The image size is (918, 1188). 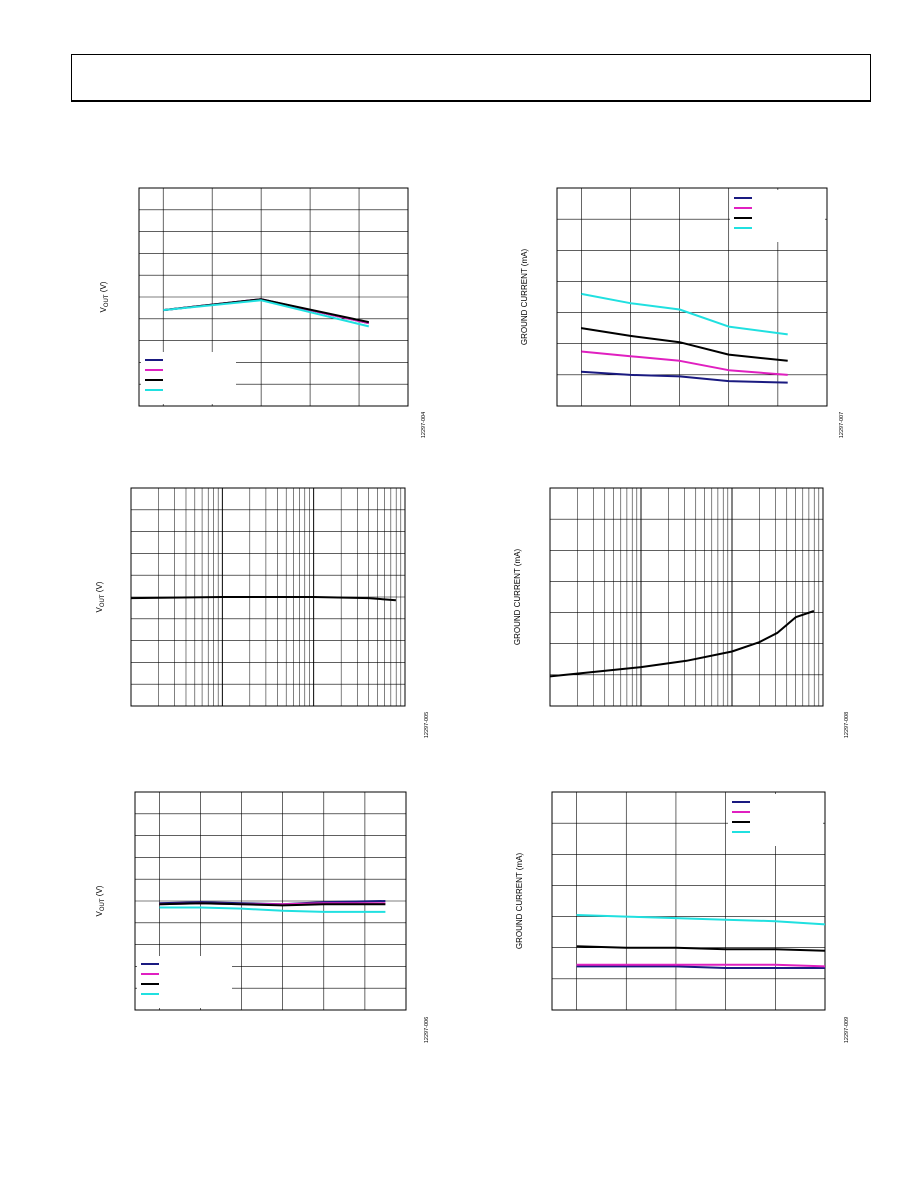 What do you see at coordinates (471, 78) in the screenshot?
I see `page-header-box` at bounding box center [471, 78].